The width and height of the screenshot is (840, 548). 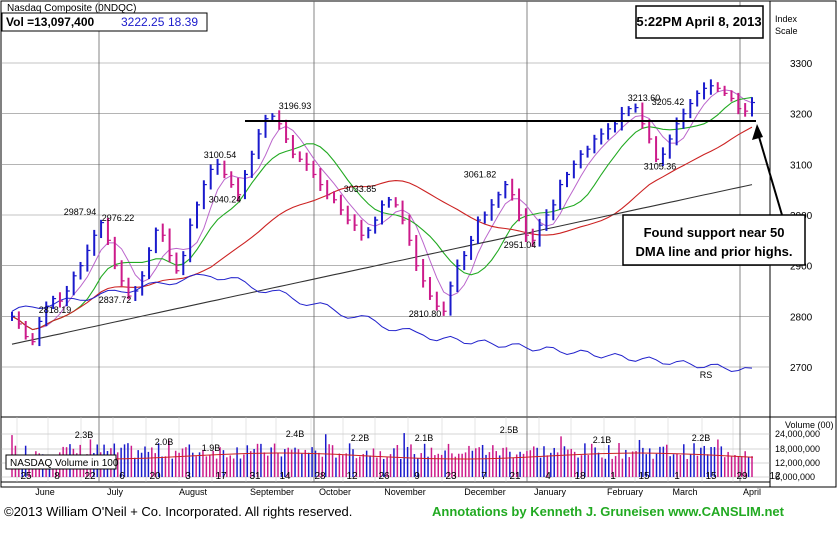 I want to click on volume-peak-label: 2.5B, so click(x=509, y=430).